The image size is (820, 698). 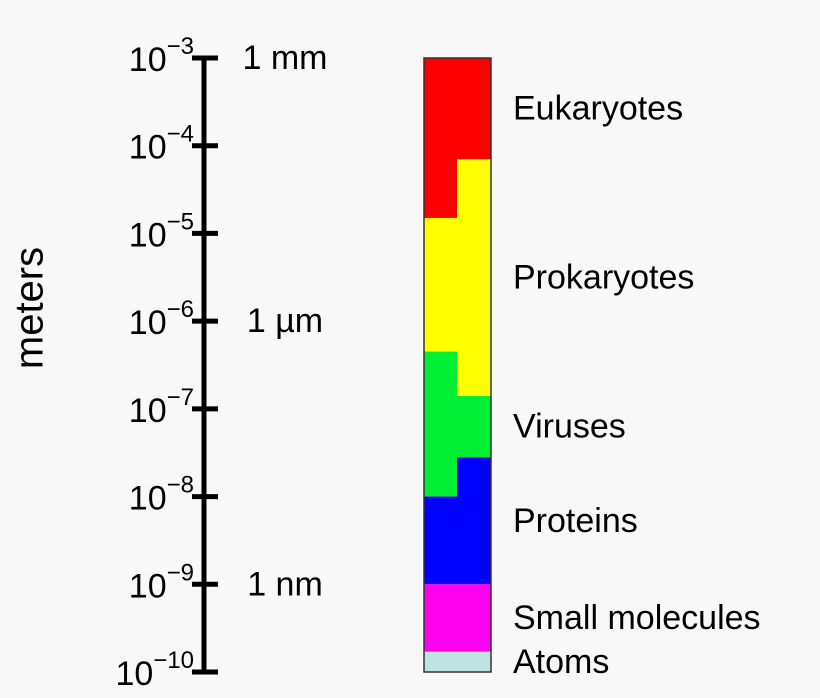 I want to click on band-label: Prokaryotes, so click(x=603, y=278).